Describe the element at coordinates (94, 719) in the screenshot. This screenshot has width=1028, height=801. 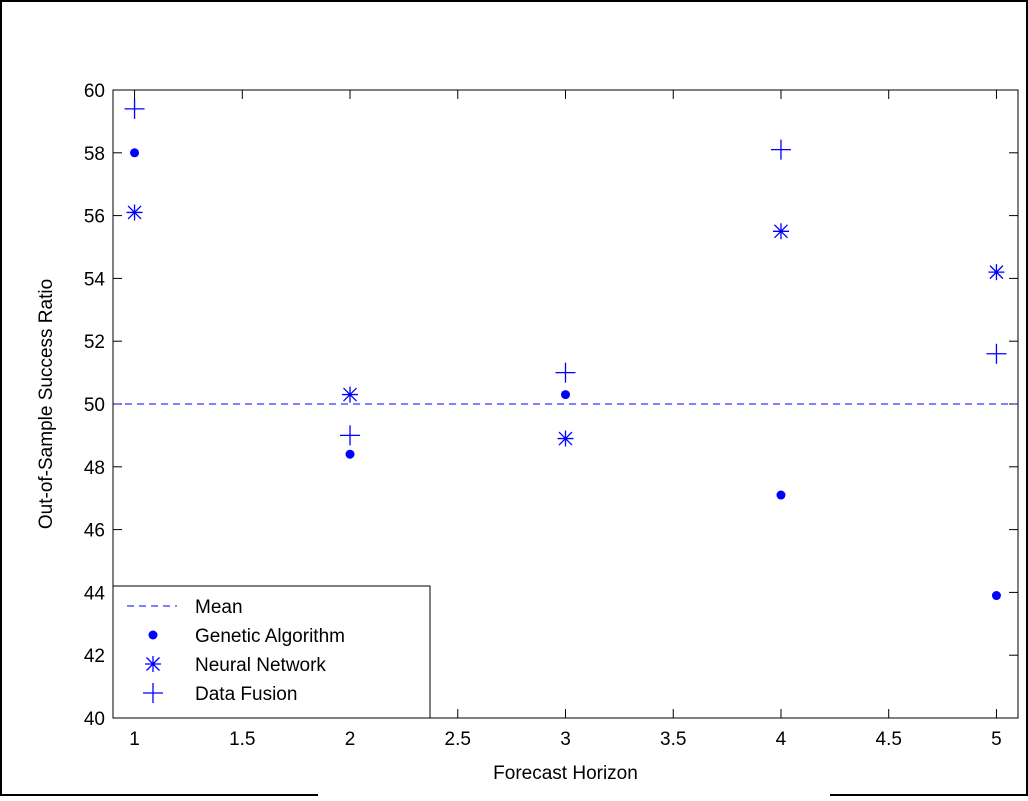
I see `y-tick-label: 40` at that location.